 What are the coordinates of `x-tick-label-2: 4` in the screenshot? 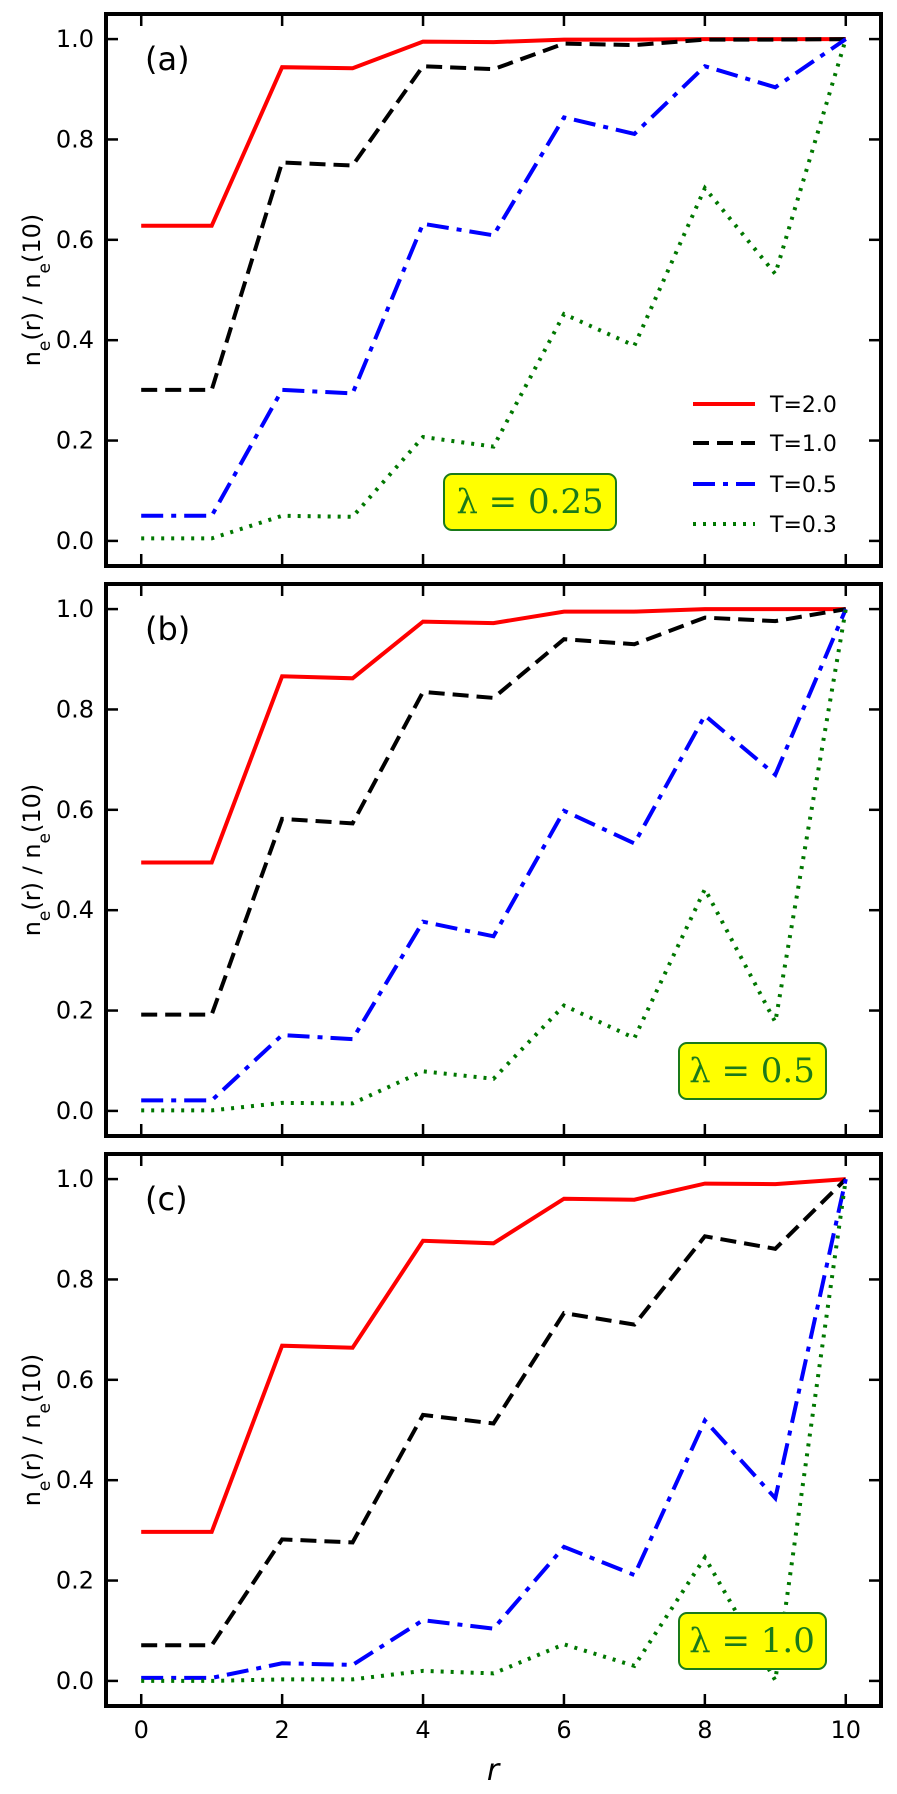 It's located at (422, 1730).